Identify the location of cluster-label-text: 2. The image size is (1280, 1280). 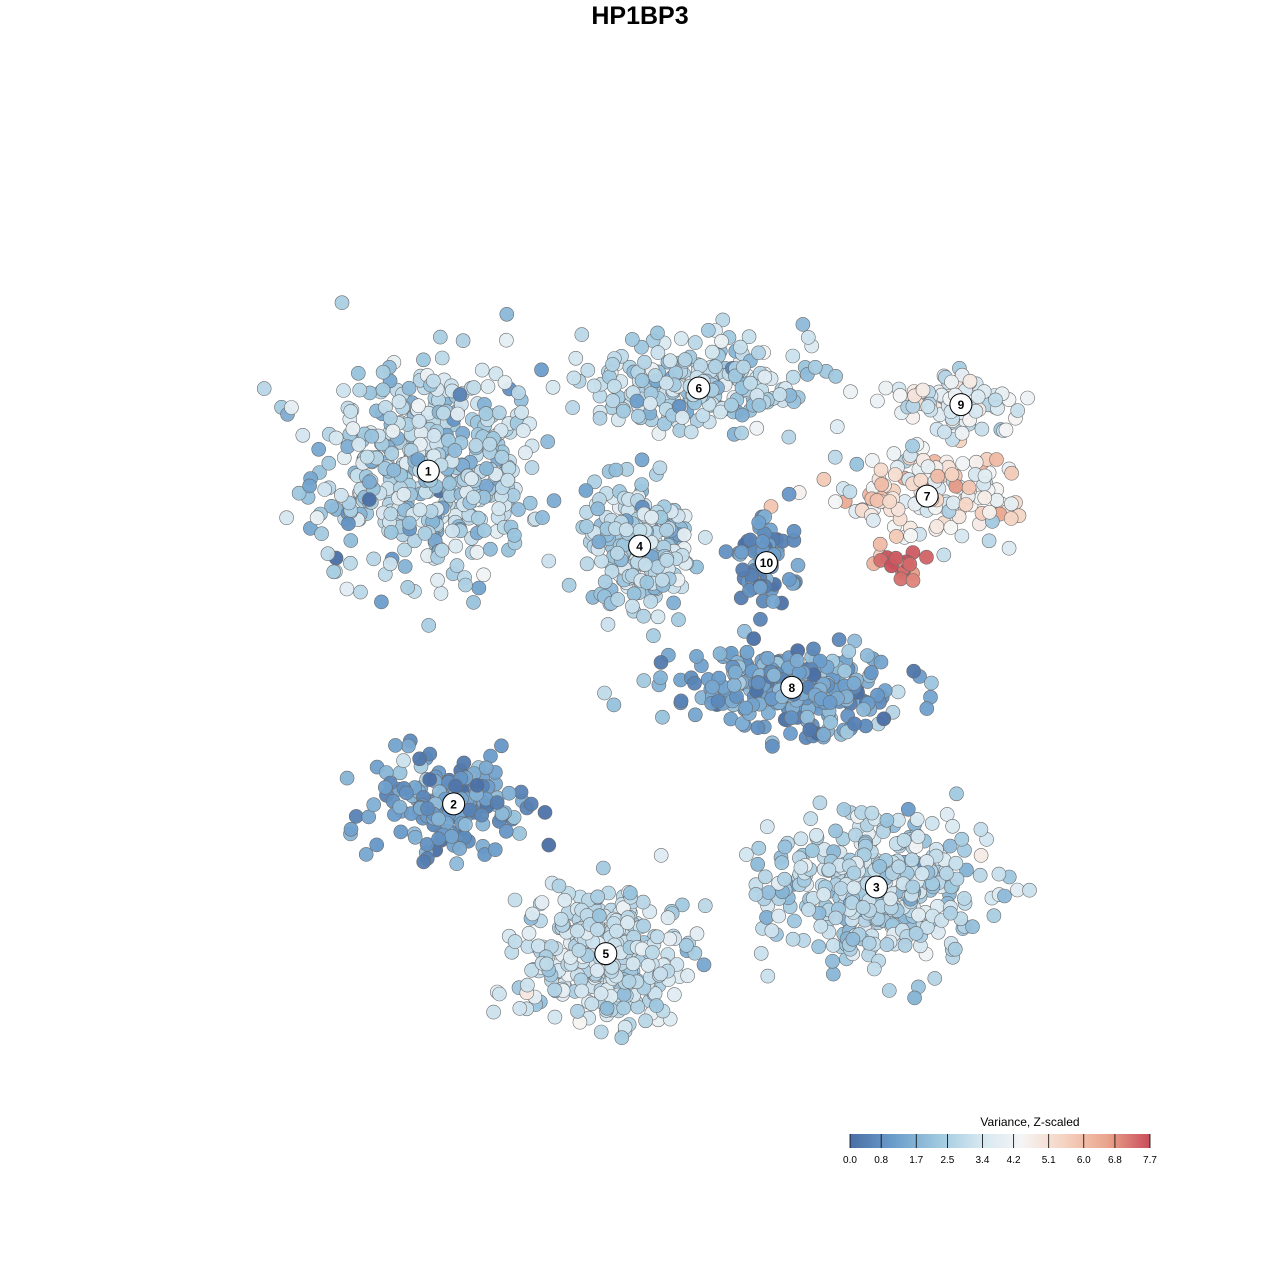
(453, 804).